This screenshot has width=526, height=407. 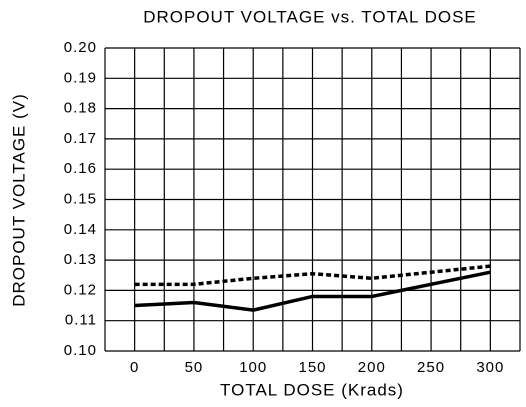 I want to click on y-tick-label: 0.13, so click(x=80, y=259).